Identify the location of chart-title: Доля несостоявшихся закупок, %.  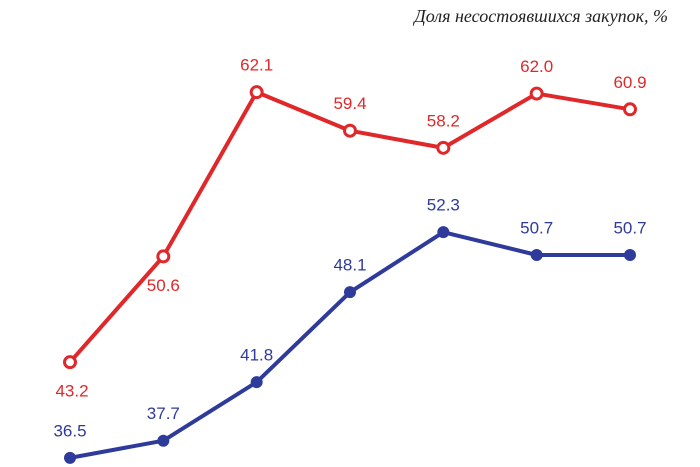
(540, 16).